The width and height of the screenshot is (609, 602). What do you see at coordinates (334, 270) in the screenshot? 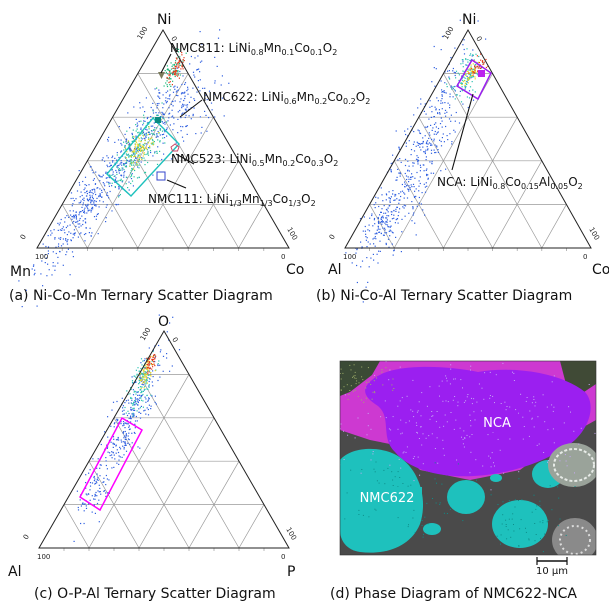
I see `panel-b-vertex-left: Al` at bounding box center [334, 270].